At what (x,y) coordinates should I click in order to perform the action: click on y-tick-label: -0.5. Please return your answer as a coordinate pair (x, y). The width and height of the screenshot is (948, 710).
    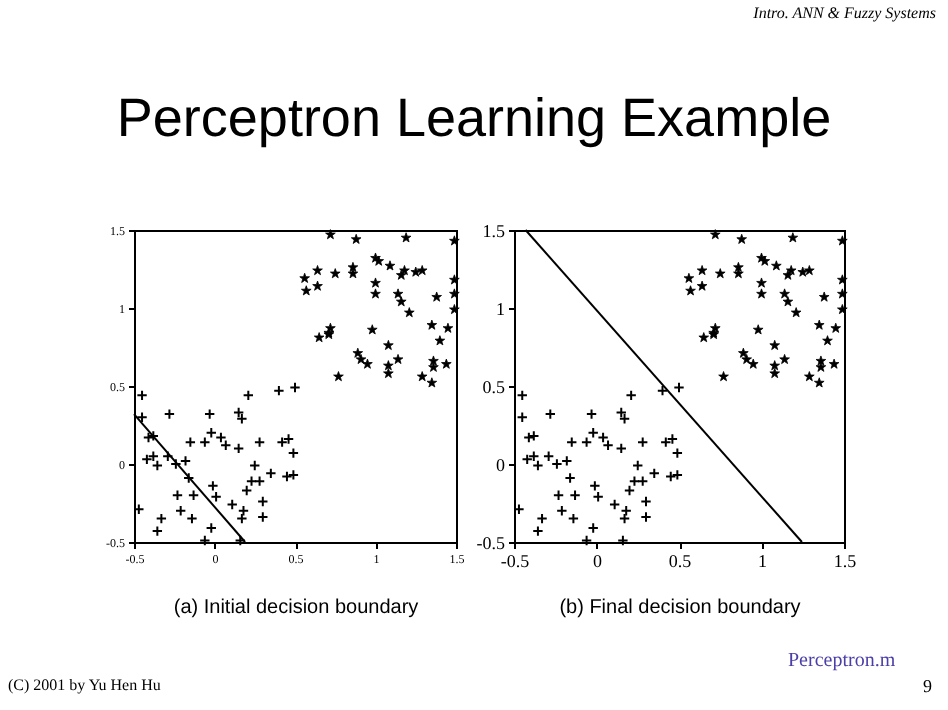
    Looking at the image, I should click on (491, 543).